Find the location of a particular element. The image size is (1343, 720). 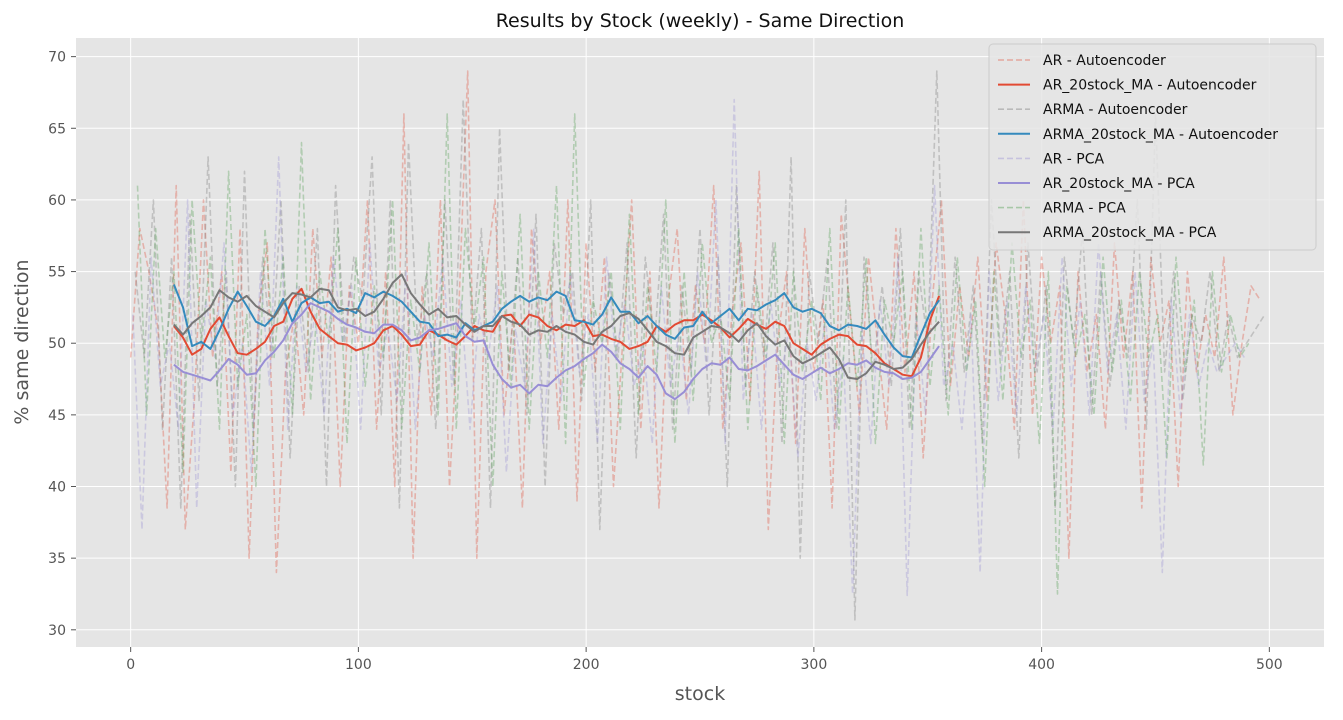

x-axis-label: stock is located at coordinates (700, 694).